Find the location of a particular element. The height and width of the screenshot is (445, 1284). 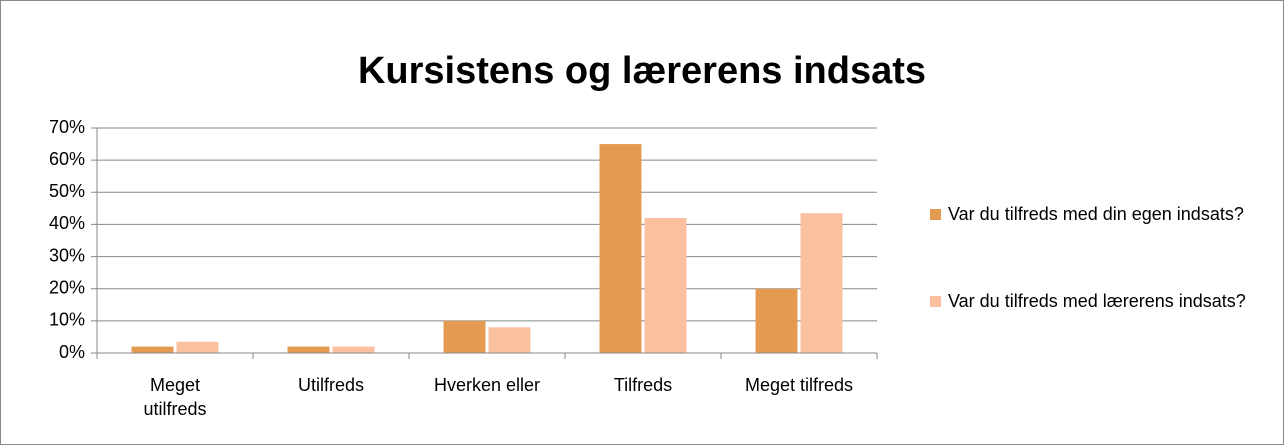

legend-label: Var du tilfreds med lærerens indsats? is located at coordinates (1097, 301).